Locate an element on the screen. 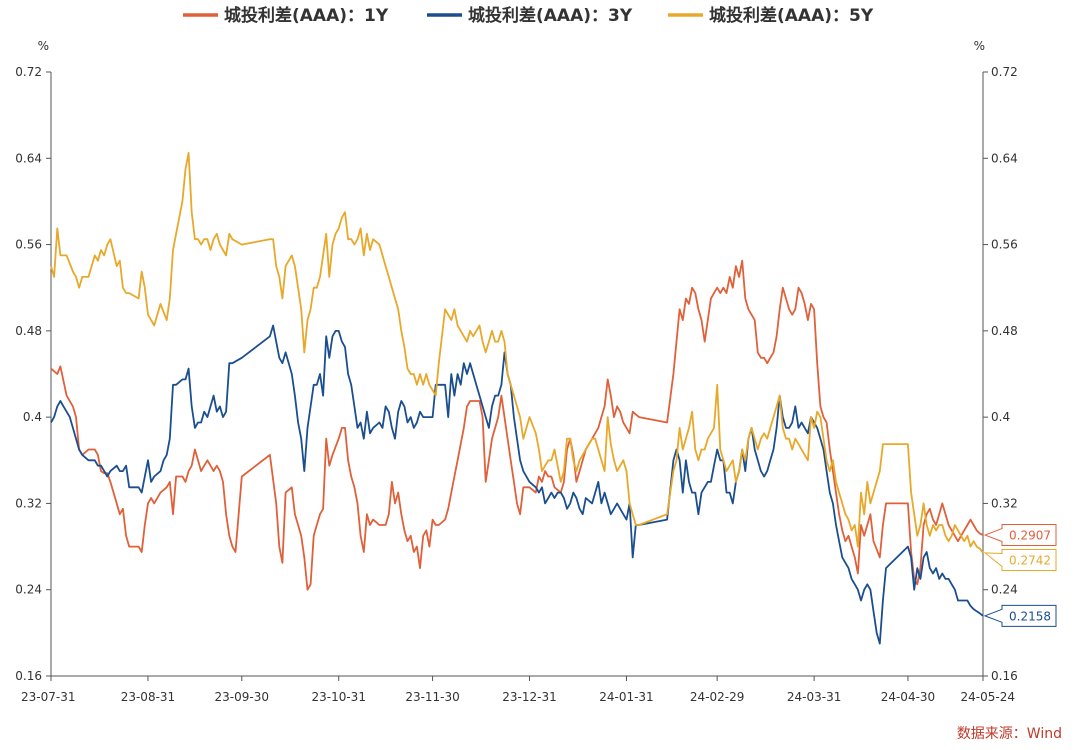 The height and width of the screenshot is (750, 1080). x-tick-label: 23-08-31 is located at coordinates (148, 697).